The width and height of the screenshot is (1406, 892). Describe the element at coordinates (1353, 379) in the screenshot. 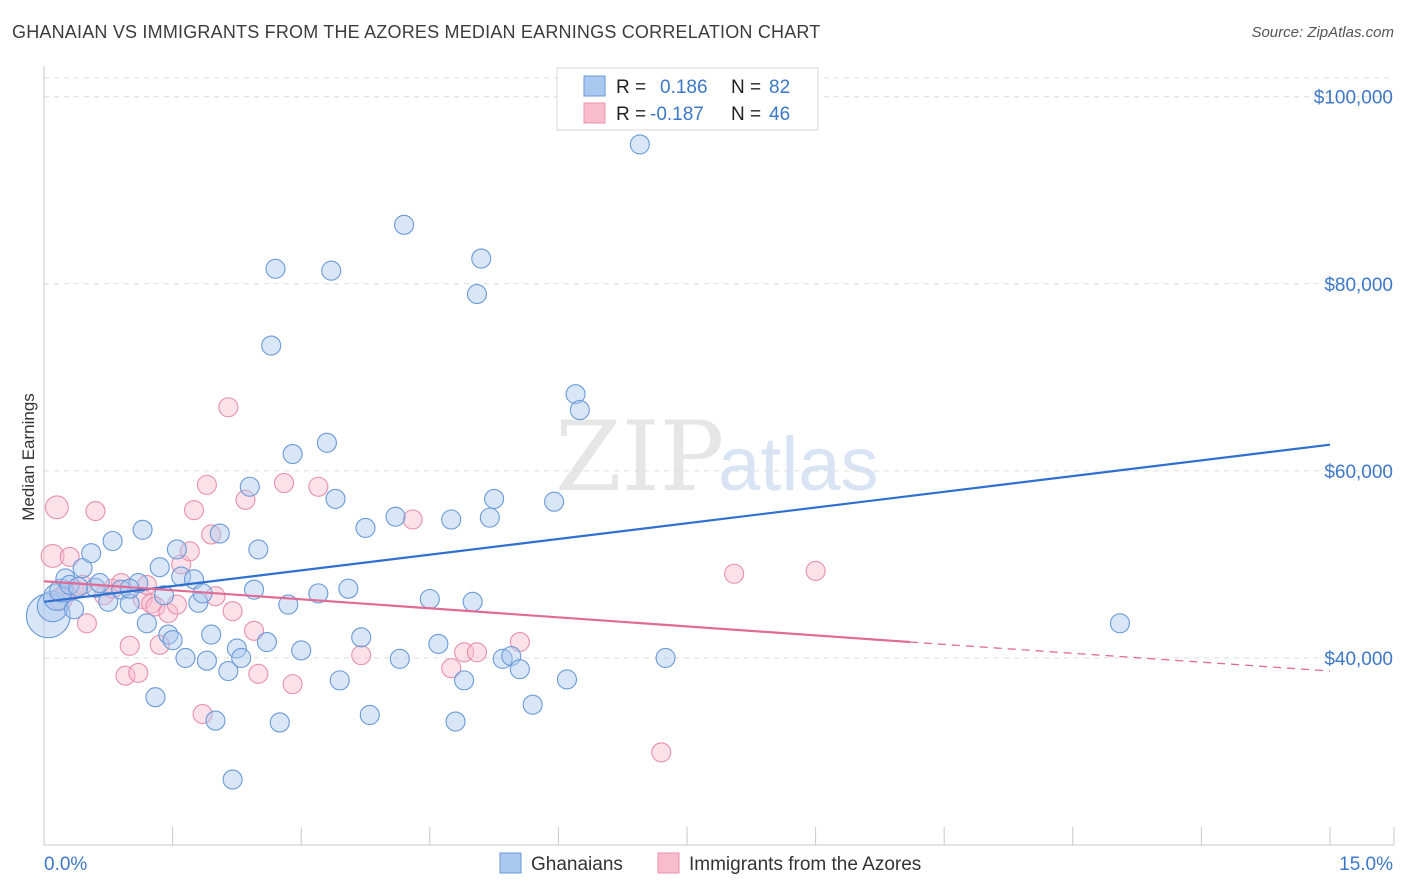

I see `y-tick-labels: $40,000 $60,000 $80,000 $100,000` at that location.